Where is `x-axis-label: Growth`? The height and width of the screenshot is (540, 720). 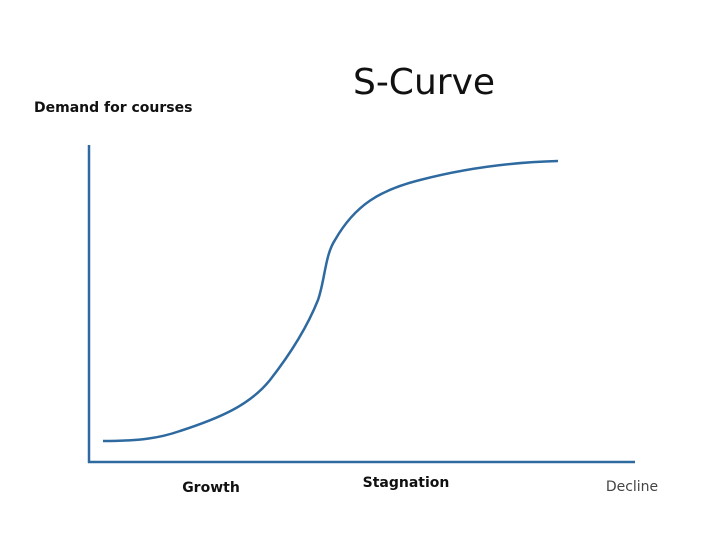 x-axis-label: Growth is located at coordinates (211, 488).